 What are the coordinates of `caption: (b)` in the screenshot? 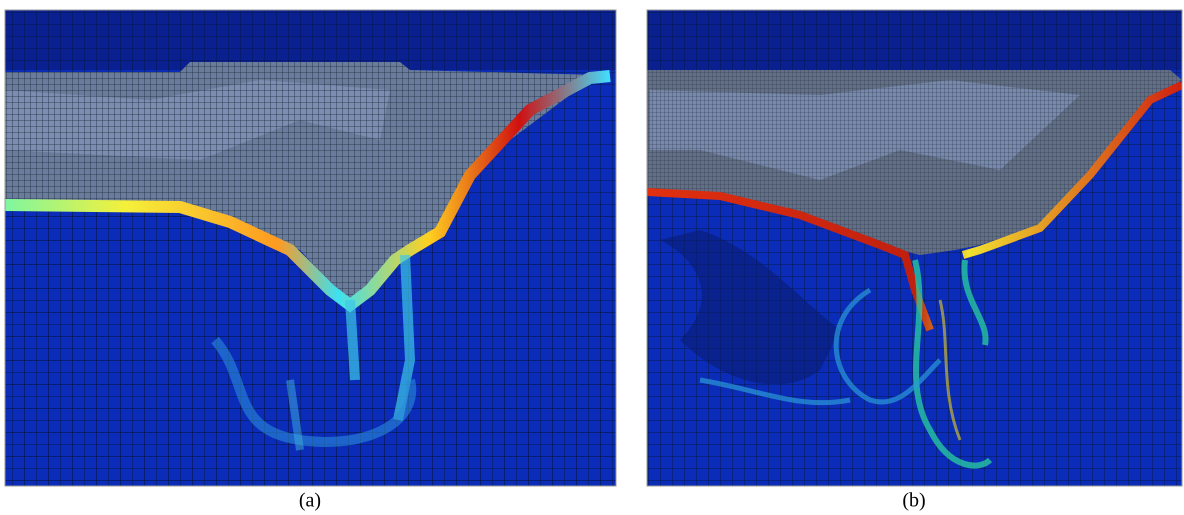 It's located at (913, 501).